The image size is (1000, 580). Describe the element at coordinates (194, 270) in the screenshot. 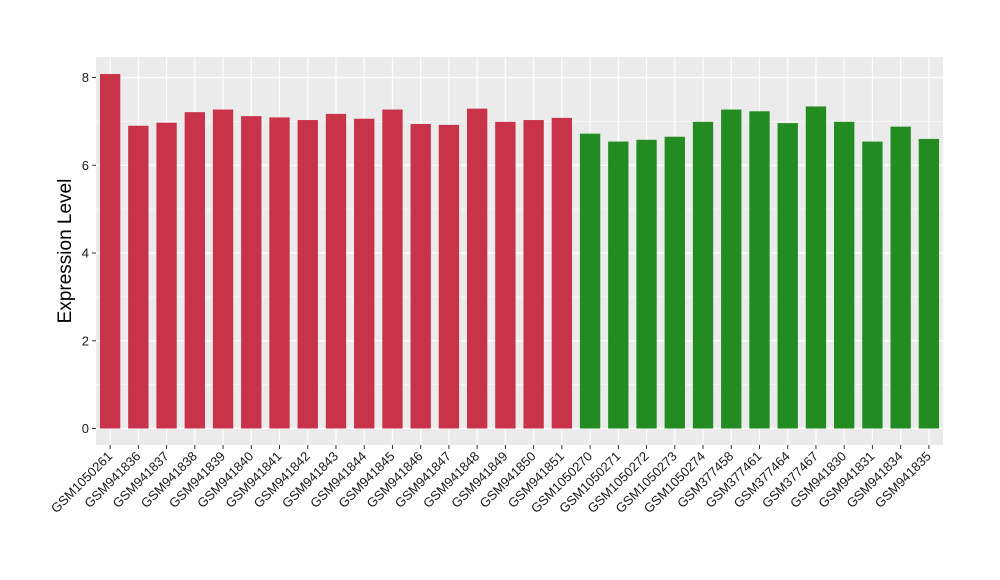

I see `bar-GSM941838` at that location.